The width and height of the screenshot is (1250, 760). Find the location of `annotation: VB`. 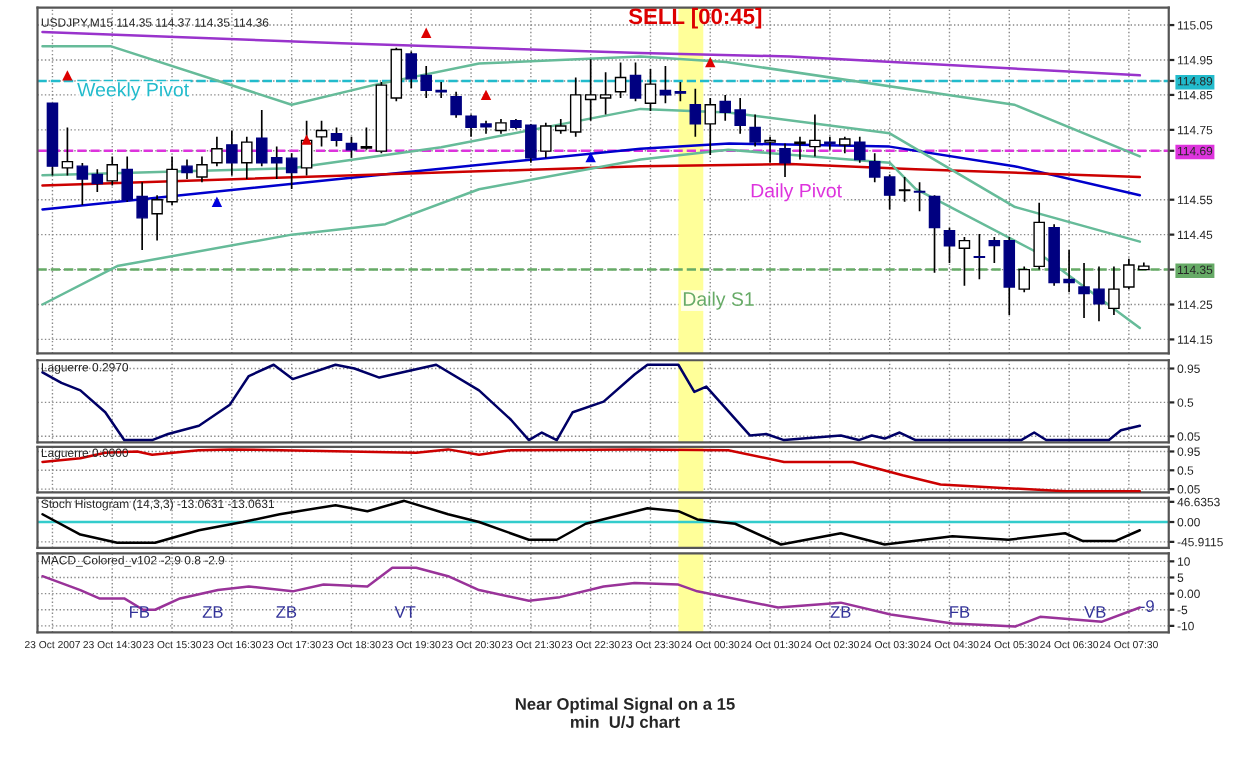

annotation: VB is located at coordinates (1095, 612).